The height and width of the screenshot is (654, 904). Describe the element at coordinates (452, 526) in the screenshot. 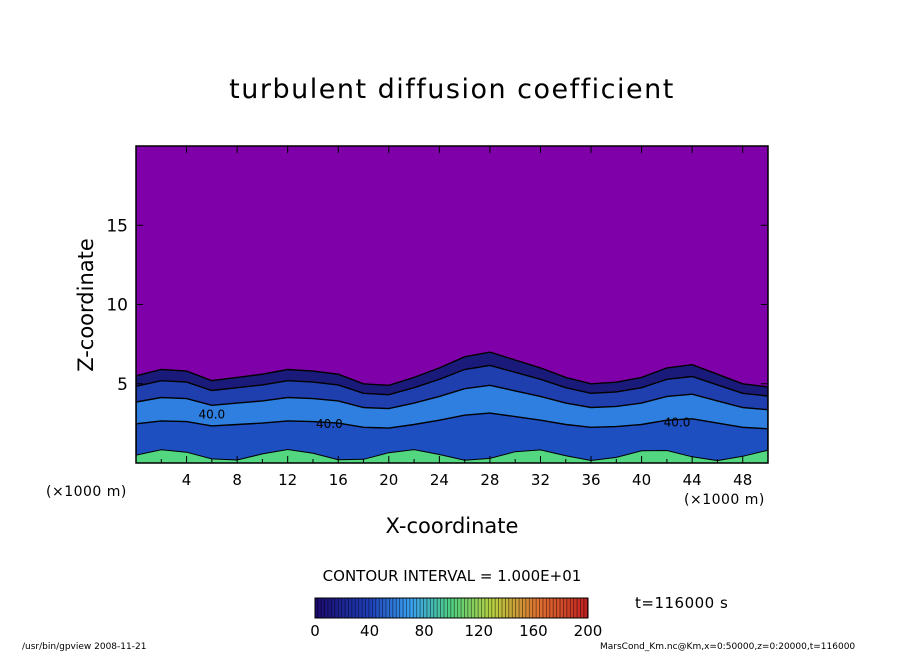

I see `x-axis-label: X-coordinate` at that location.